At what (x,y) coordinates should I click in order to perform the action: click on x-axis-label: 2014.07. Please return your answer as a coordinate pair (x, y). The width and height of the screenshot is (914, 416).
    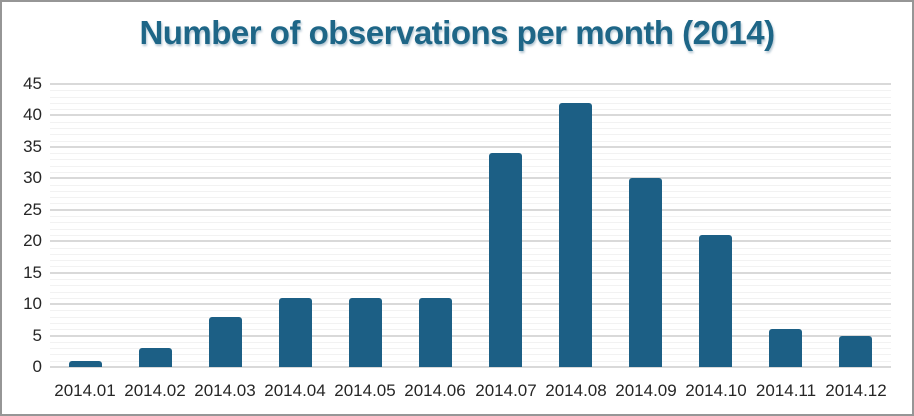
    Looking at the image, I should click on (506, 390).